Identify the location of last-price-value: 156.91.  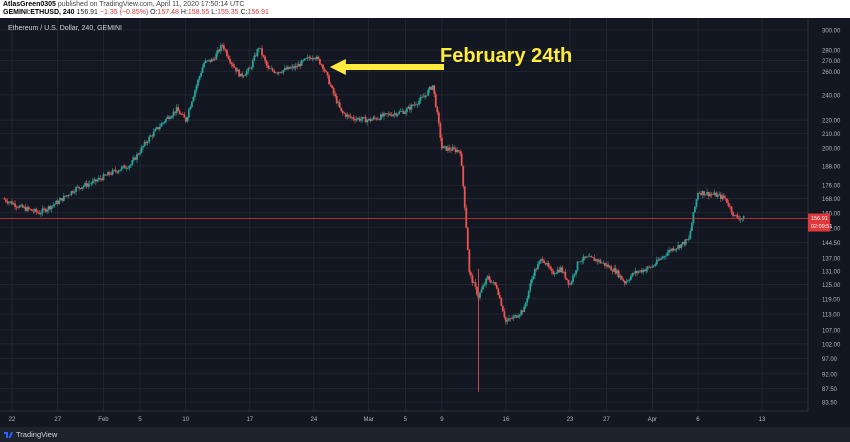
(819, 219).